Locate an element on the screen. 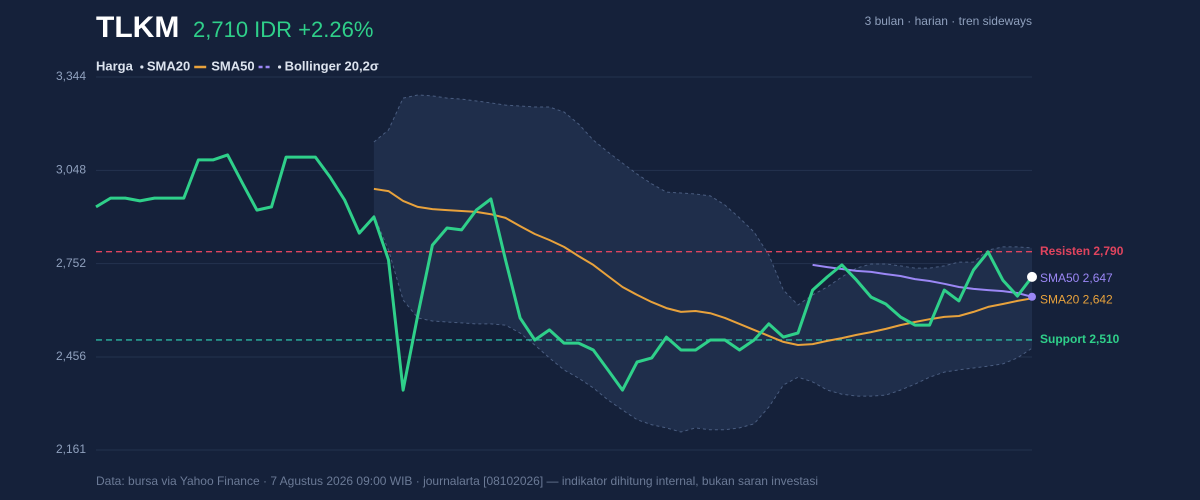  y-tick-label: 2,161 is located at coordinates (71, 449).